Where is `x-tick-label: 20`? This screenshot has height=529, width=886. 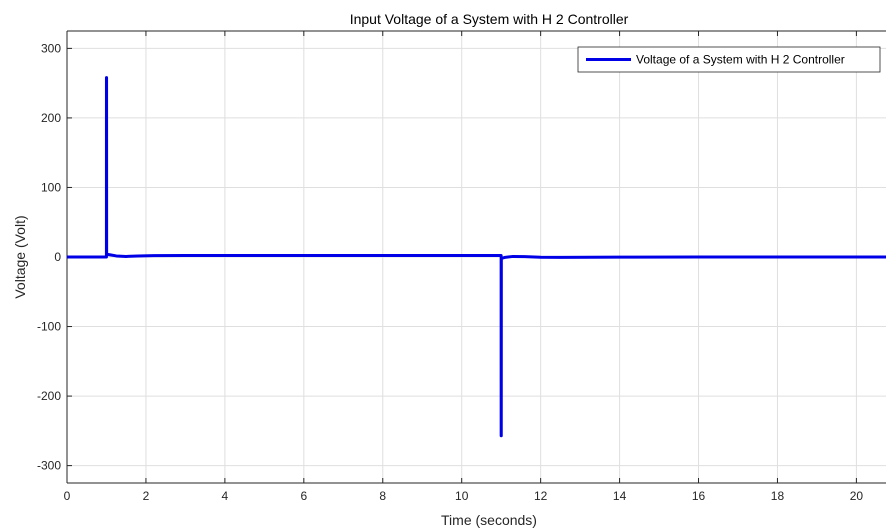 x-tick-label: 20 is located at coordinates (857, 496).